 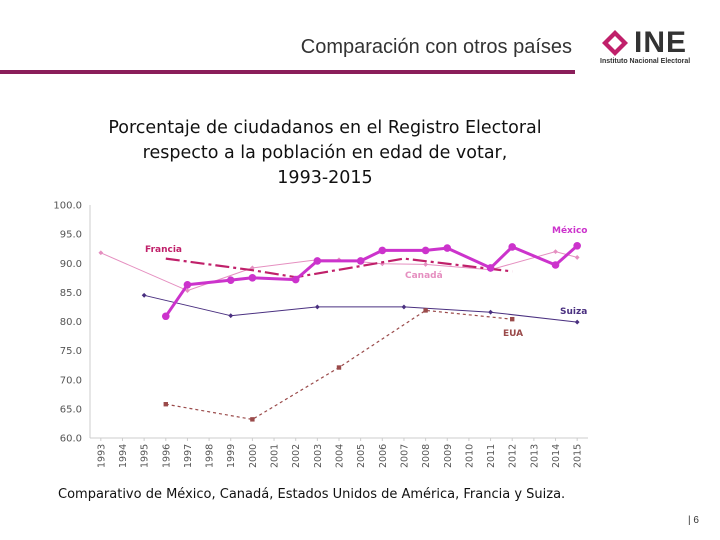 What do you see at coordinates (71, 380) in the screenshot?
I see `y-tick-label: 70.0` at bounding box center [71, 380].